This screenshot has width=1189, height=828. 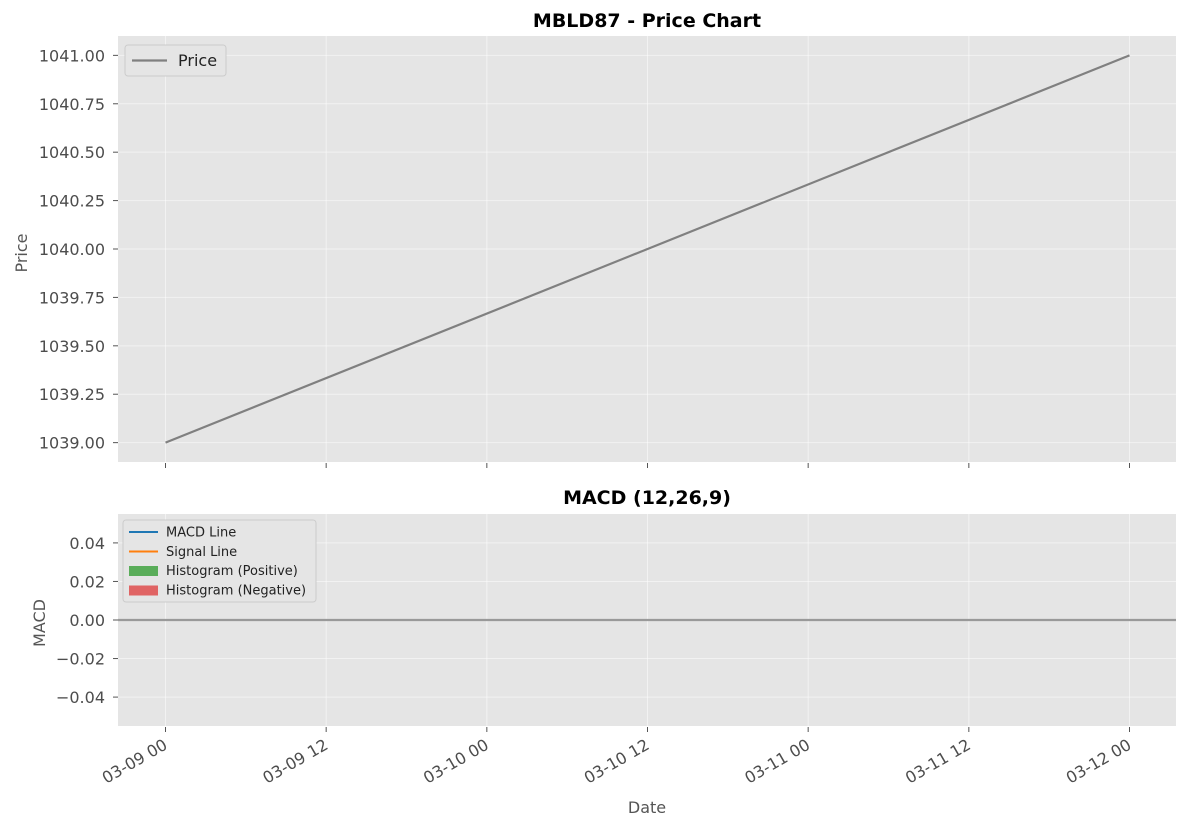 What do you see at coordinates (647, 807) in the screenshot?
I see `x-axis-label: Date` at bounding box center [647, 807].